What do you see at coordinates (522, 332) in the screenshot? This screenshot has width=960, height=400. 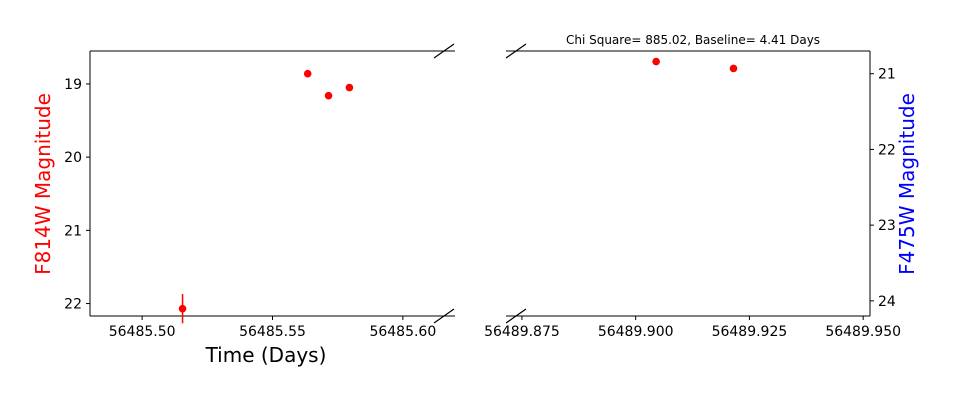 I see `x-tick-label: 56489.875` at bounding box center [522, 332].